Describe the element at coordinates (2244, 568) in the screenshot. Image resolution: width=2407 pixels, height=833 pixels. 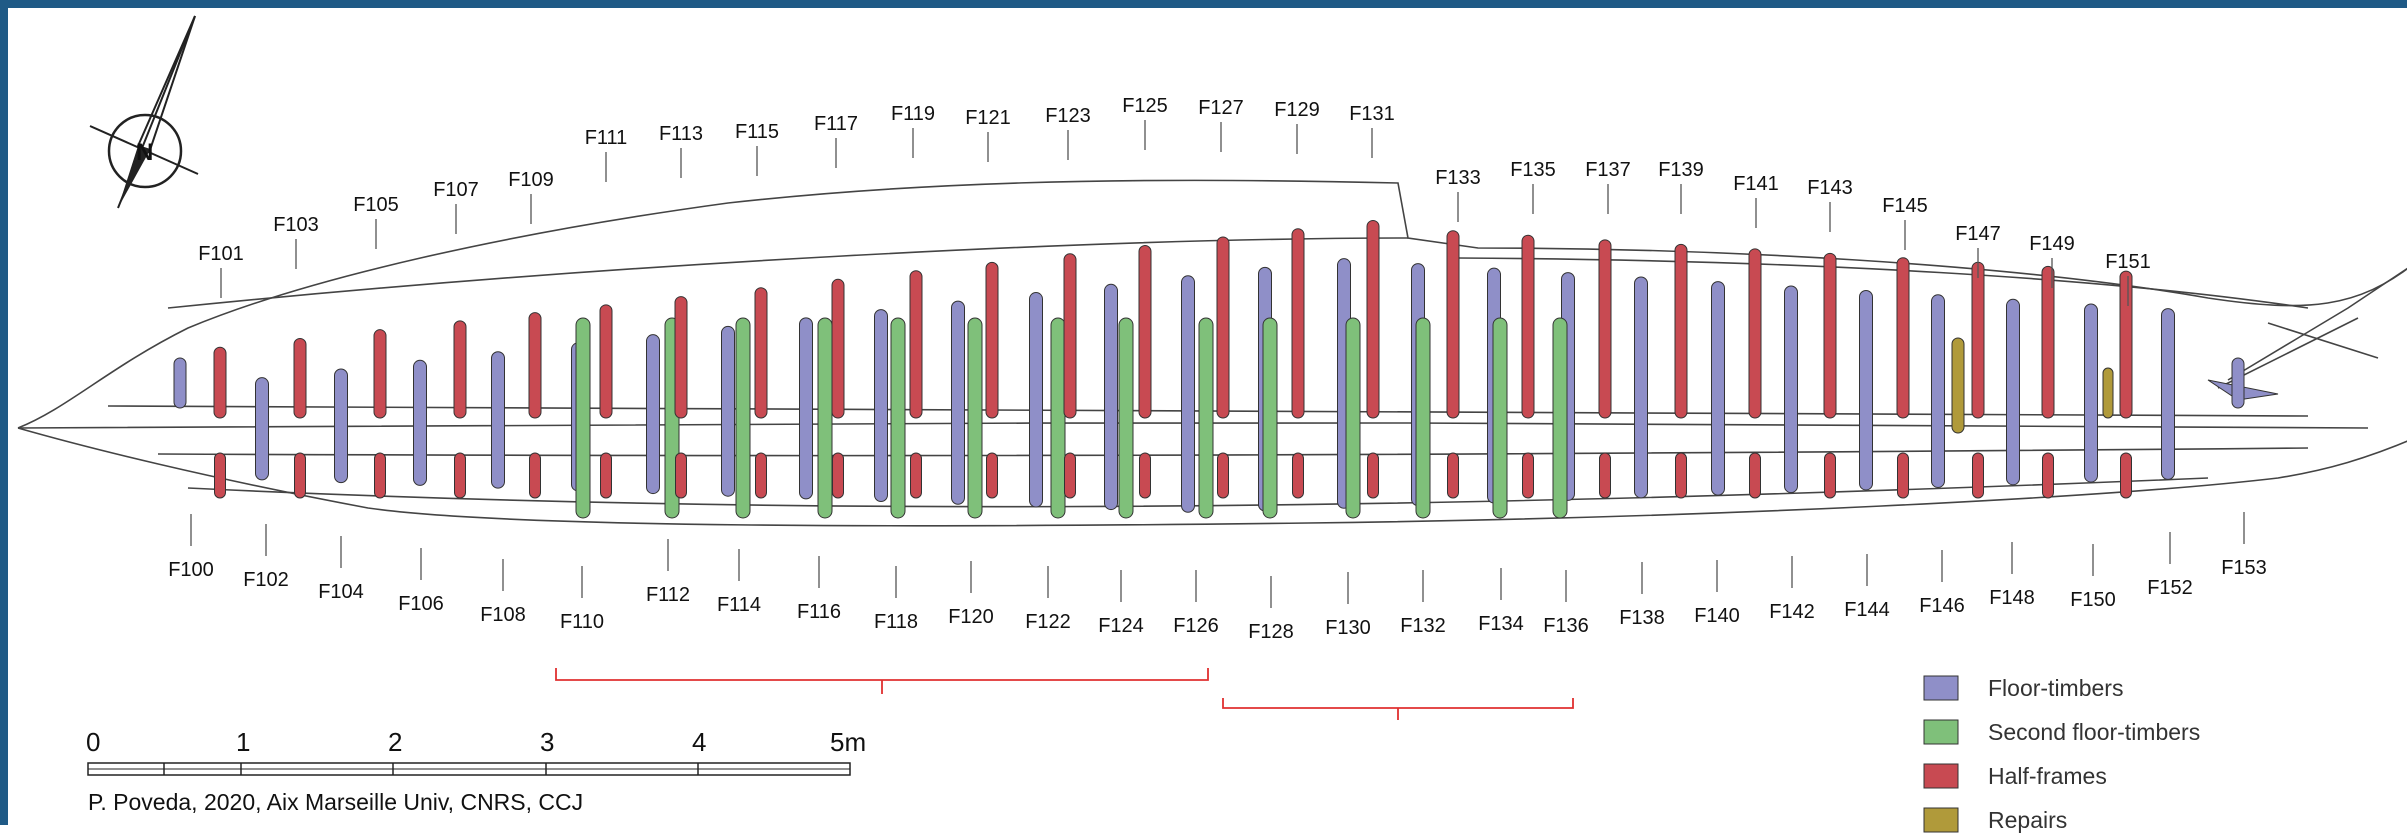
I see `frame-label-bottom: F153` at that location.